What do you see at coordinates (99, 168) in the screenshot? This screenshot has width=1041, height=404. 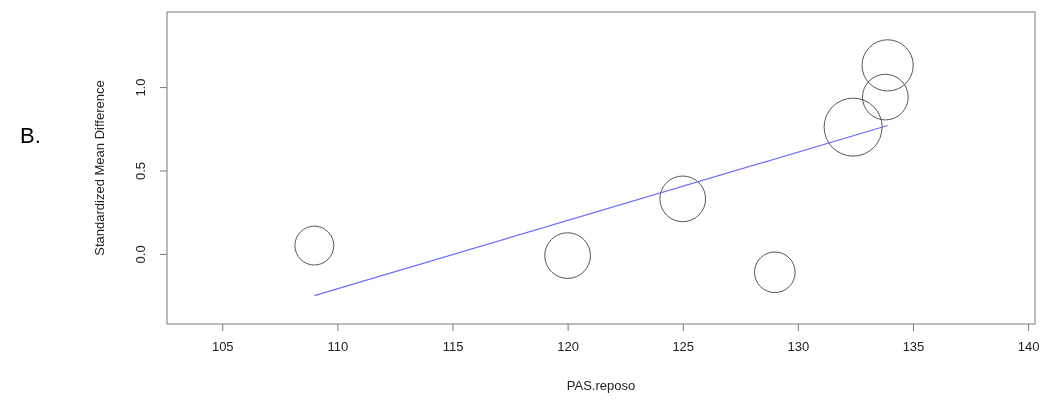 I see `y-axis-title: Standardized Mean Difference` at bounding box center [99, 168].